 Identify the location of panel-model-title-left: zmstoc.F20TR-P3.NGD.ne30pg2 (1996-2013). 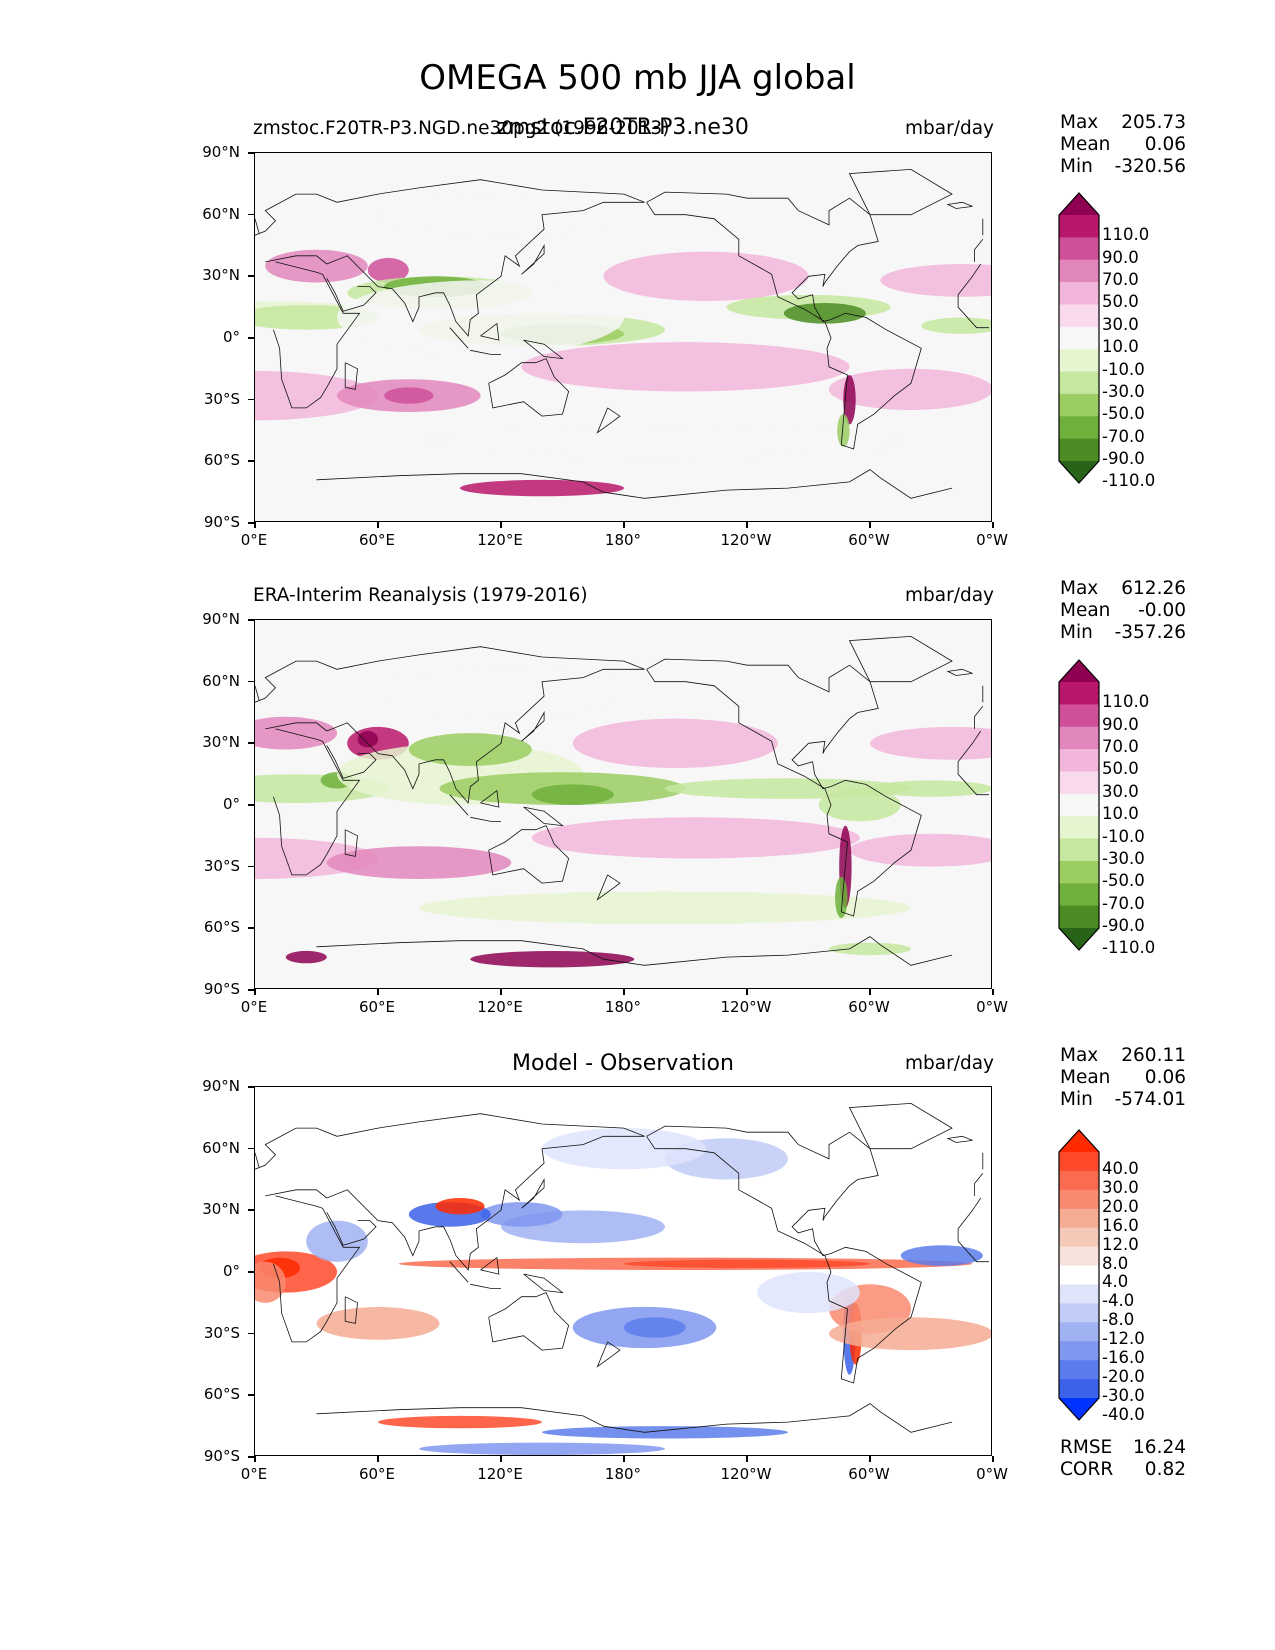
(461, 128).